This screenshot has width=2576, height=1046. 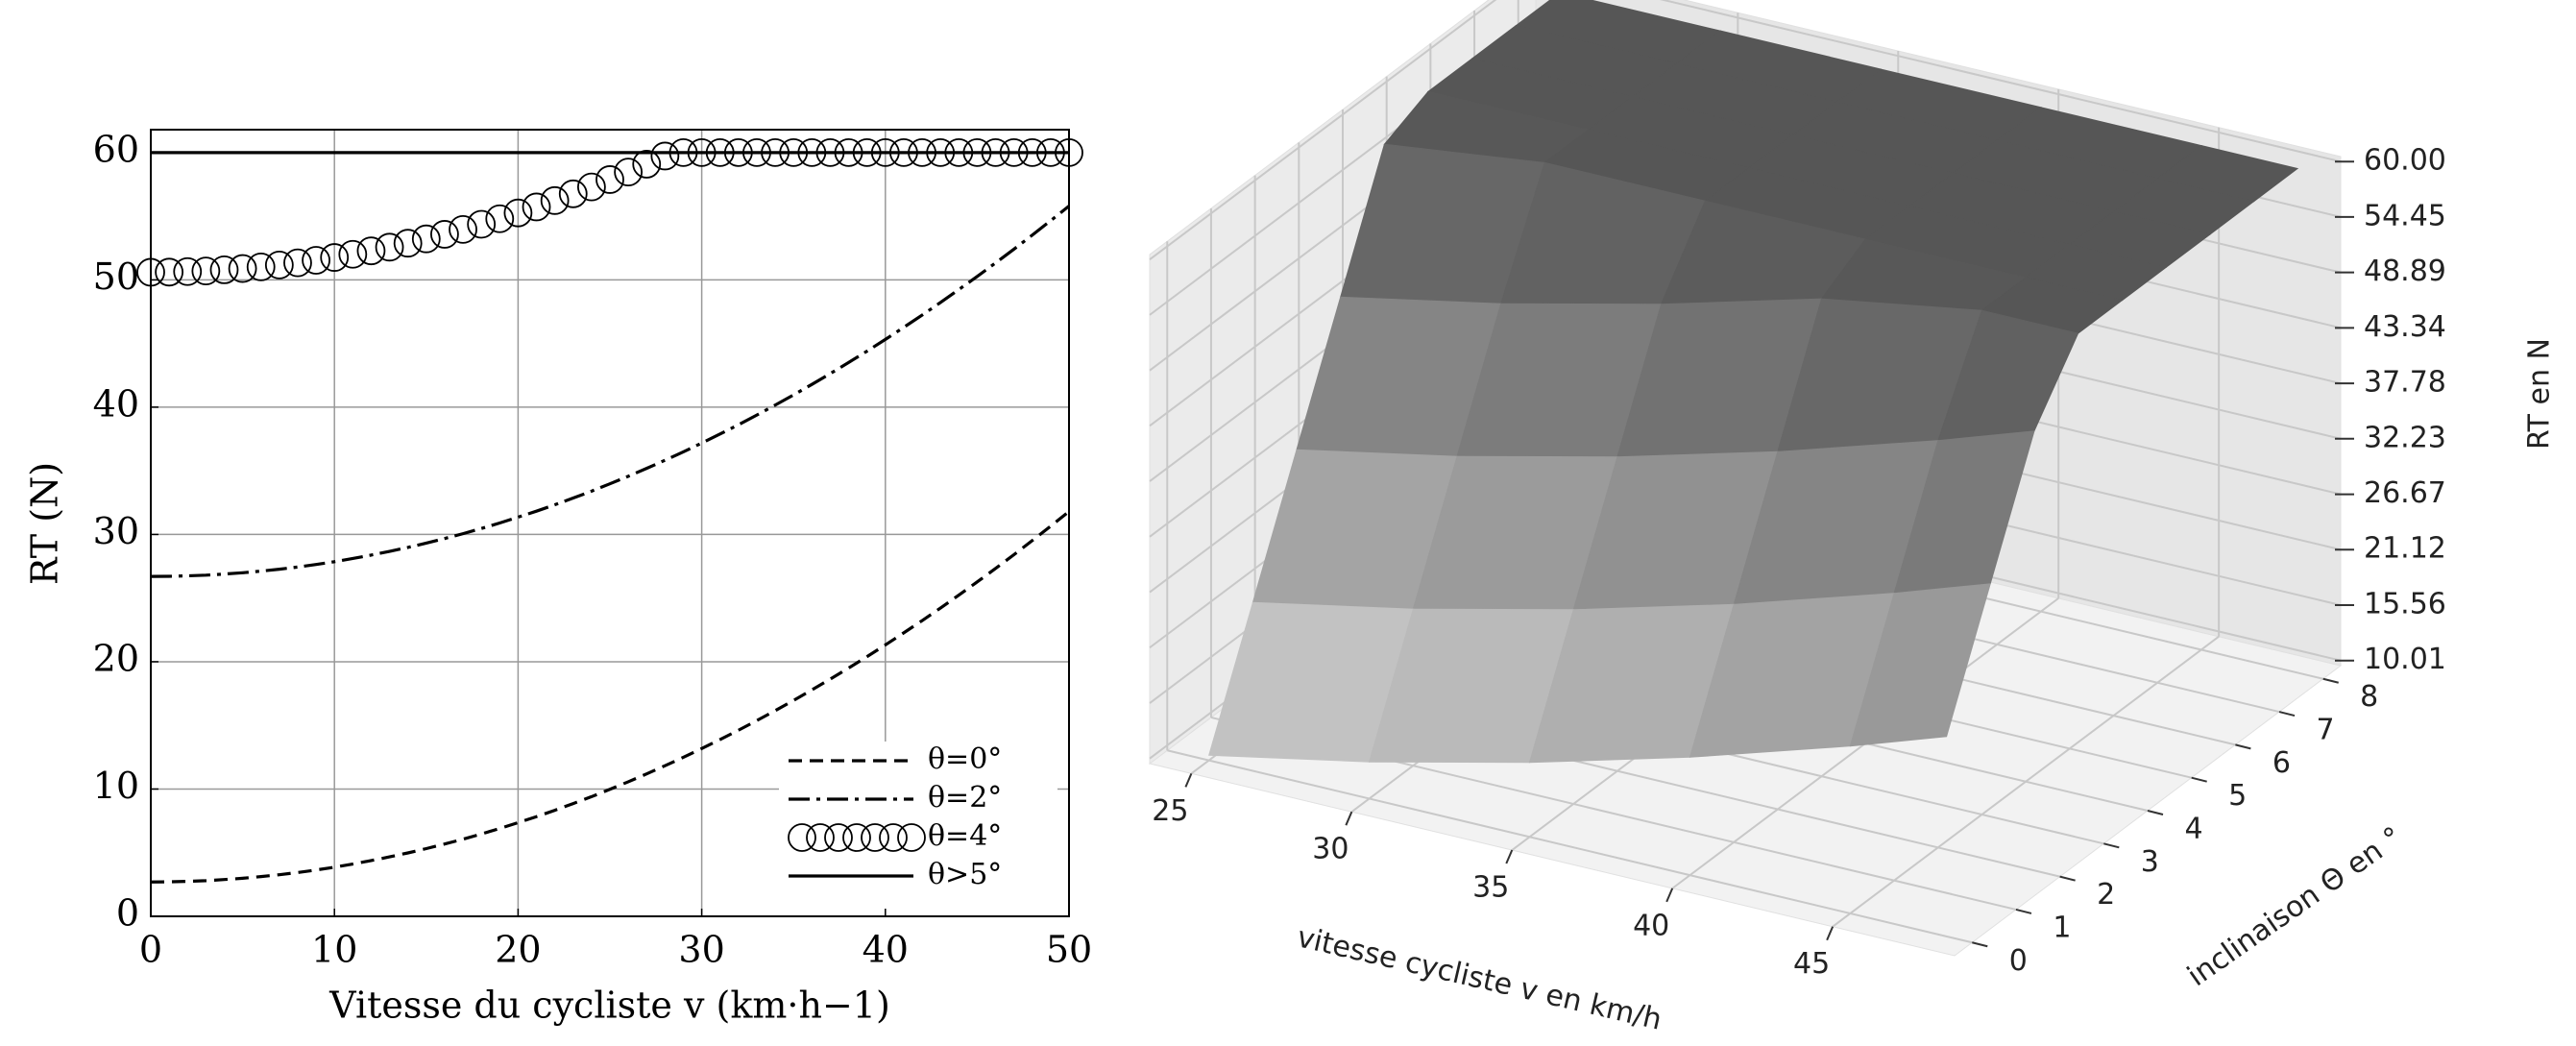 What do you see at coordinates (1490, 888) in the screenshot?
I see `x-tick-label: 35` at bounding box center [1490, 888].